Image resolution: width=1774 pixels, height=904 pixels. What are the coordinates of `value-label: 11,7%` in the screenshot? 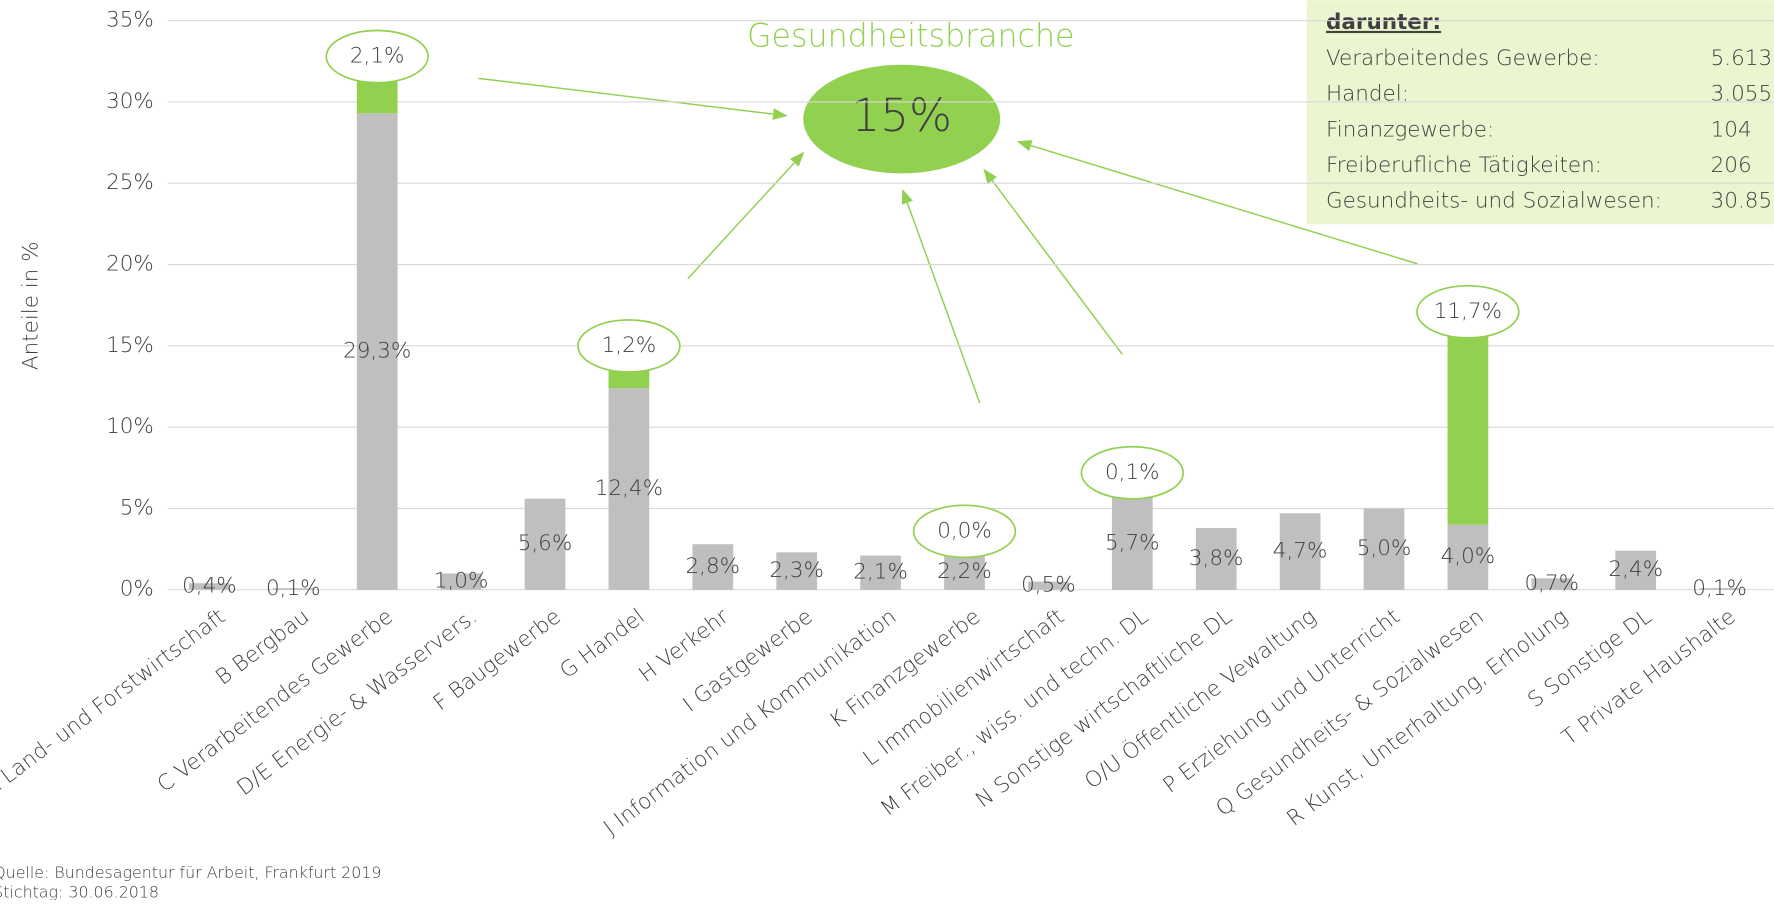 It's located at (1468, 311).